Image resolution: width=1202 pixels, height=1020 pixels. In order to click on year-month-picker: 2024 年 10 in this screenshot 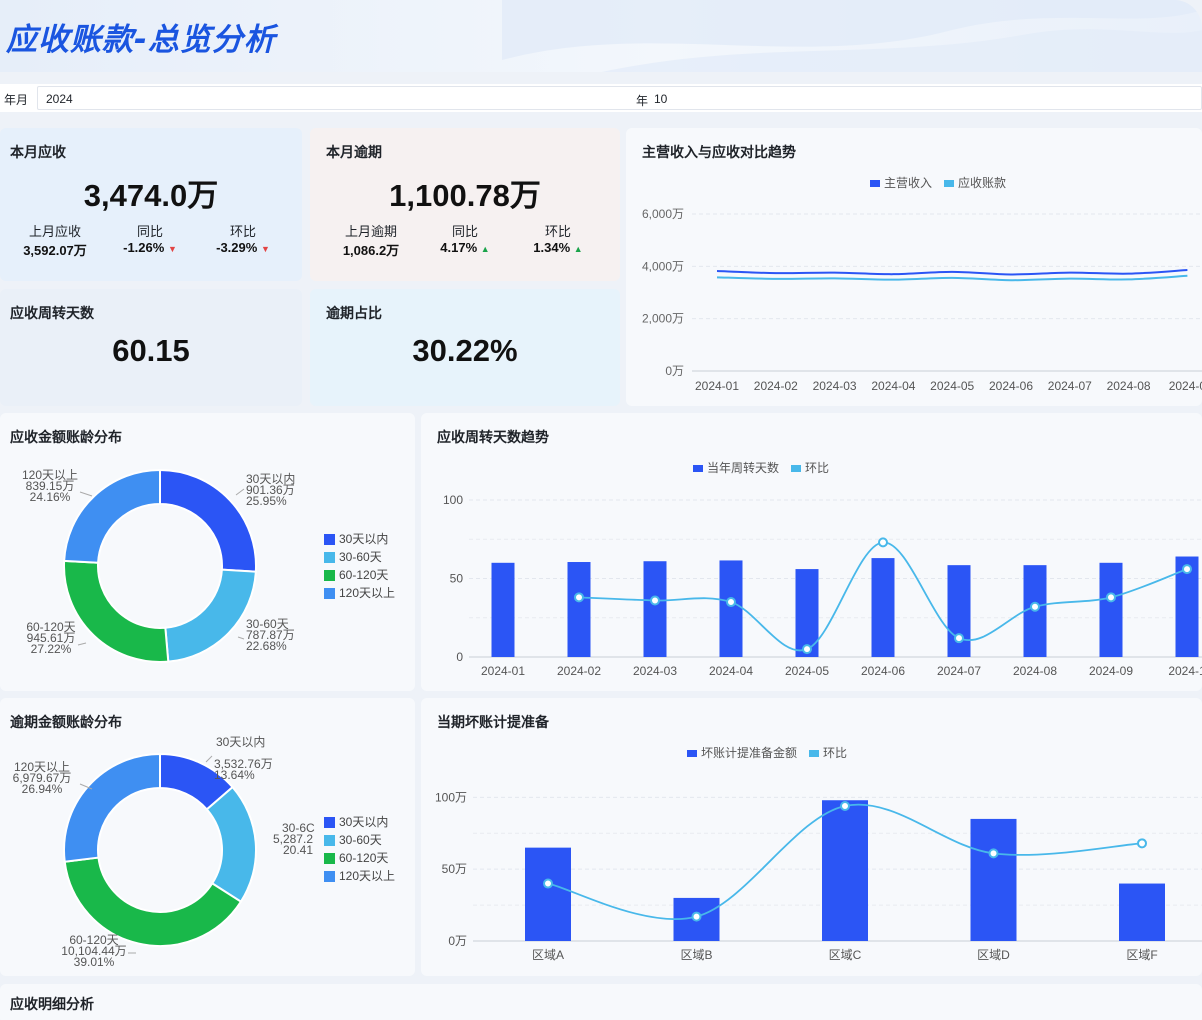, I will do `click(619, 98)`.